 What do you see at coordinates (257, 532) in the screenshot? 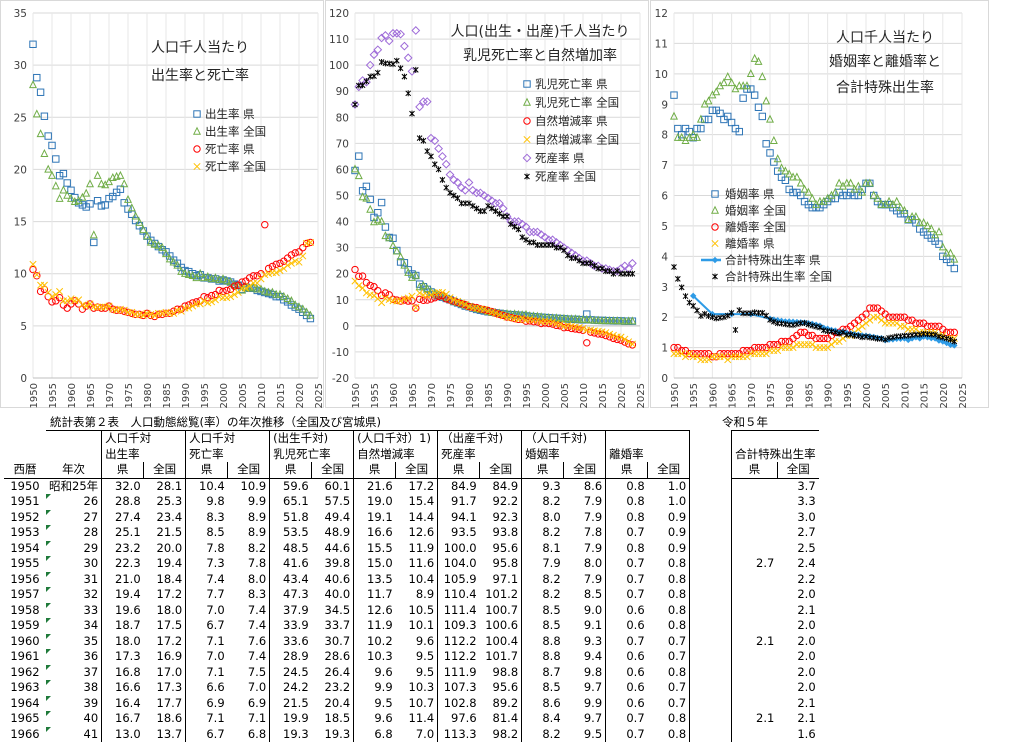
I see `value-cell: 8.9` at bounding box center [257, 532].